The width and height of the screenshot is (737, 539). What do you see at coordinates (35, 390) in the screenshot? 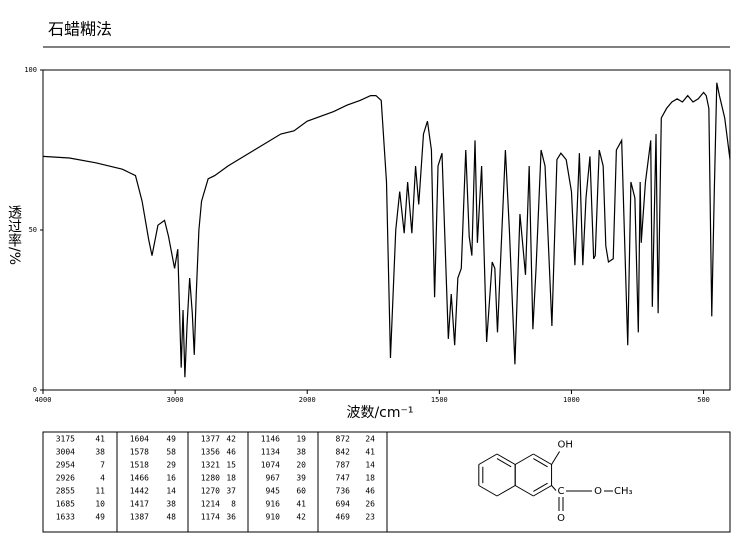
I see `y-tick-label: 0` at bounding box center [35, 390].